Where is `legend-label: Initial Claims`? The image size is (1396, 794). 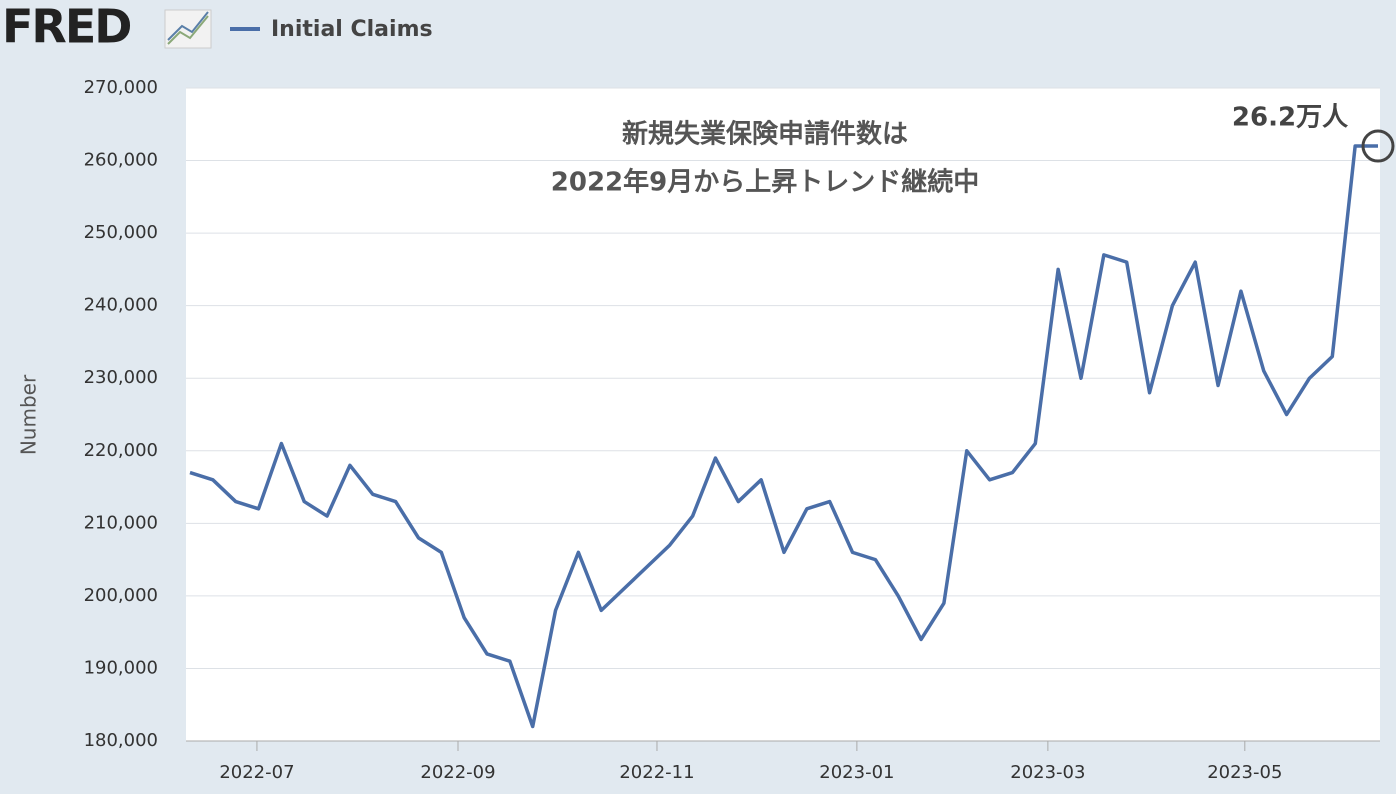 legend-label: Initial Claims is located at coordinates (352, 29).